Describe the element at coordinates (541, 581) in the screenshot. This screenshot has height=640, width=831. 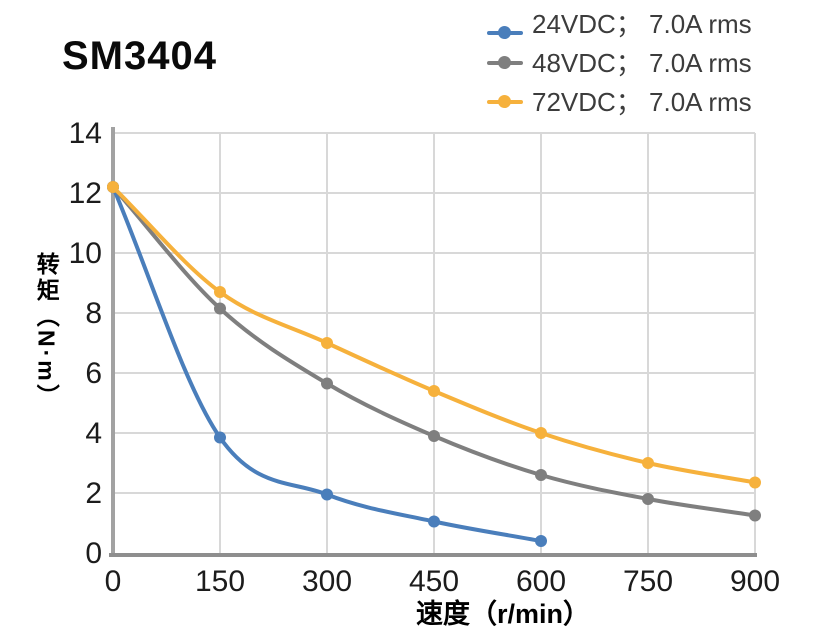
I see `x-tick-label: 600` at that location.